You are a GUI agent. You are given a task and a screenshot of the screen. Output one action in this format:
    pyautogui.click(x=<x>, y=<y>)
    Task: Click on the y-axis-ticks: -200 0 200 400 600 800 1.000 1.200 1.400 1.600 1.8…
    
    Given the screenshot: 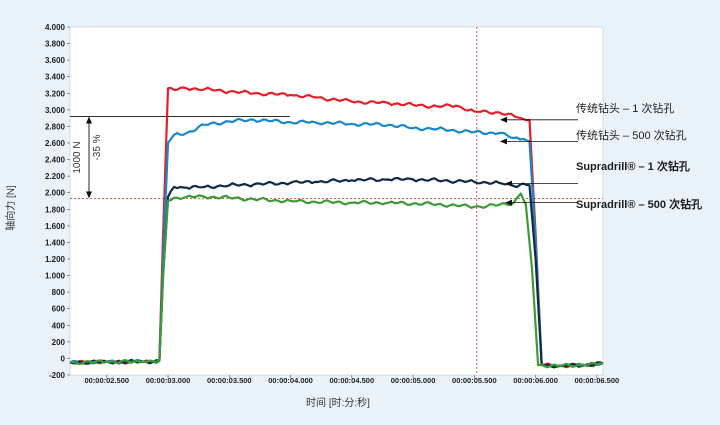 What is the action you would take?
    pyautogui.click(x=57, y=201)
    